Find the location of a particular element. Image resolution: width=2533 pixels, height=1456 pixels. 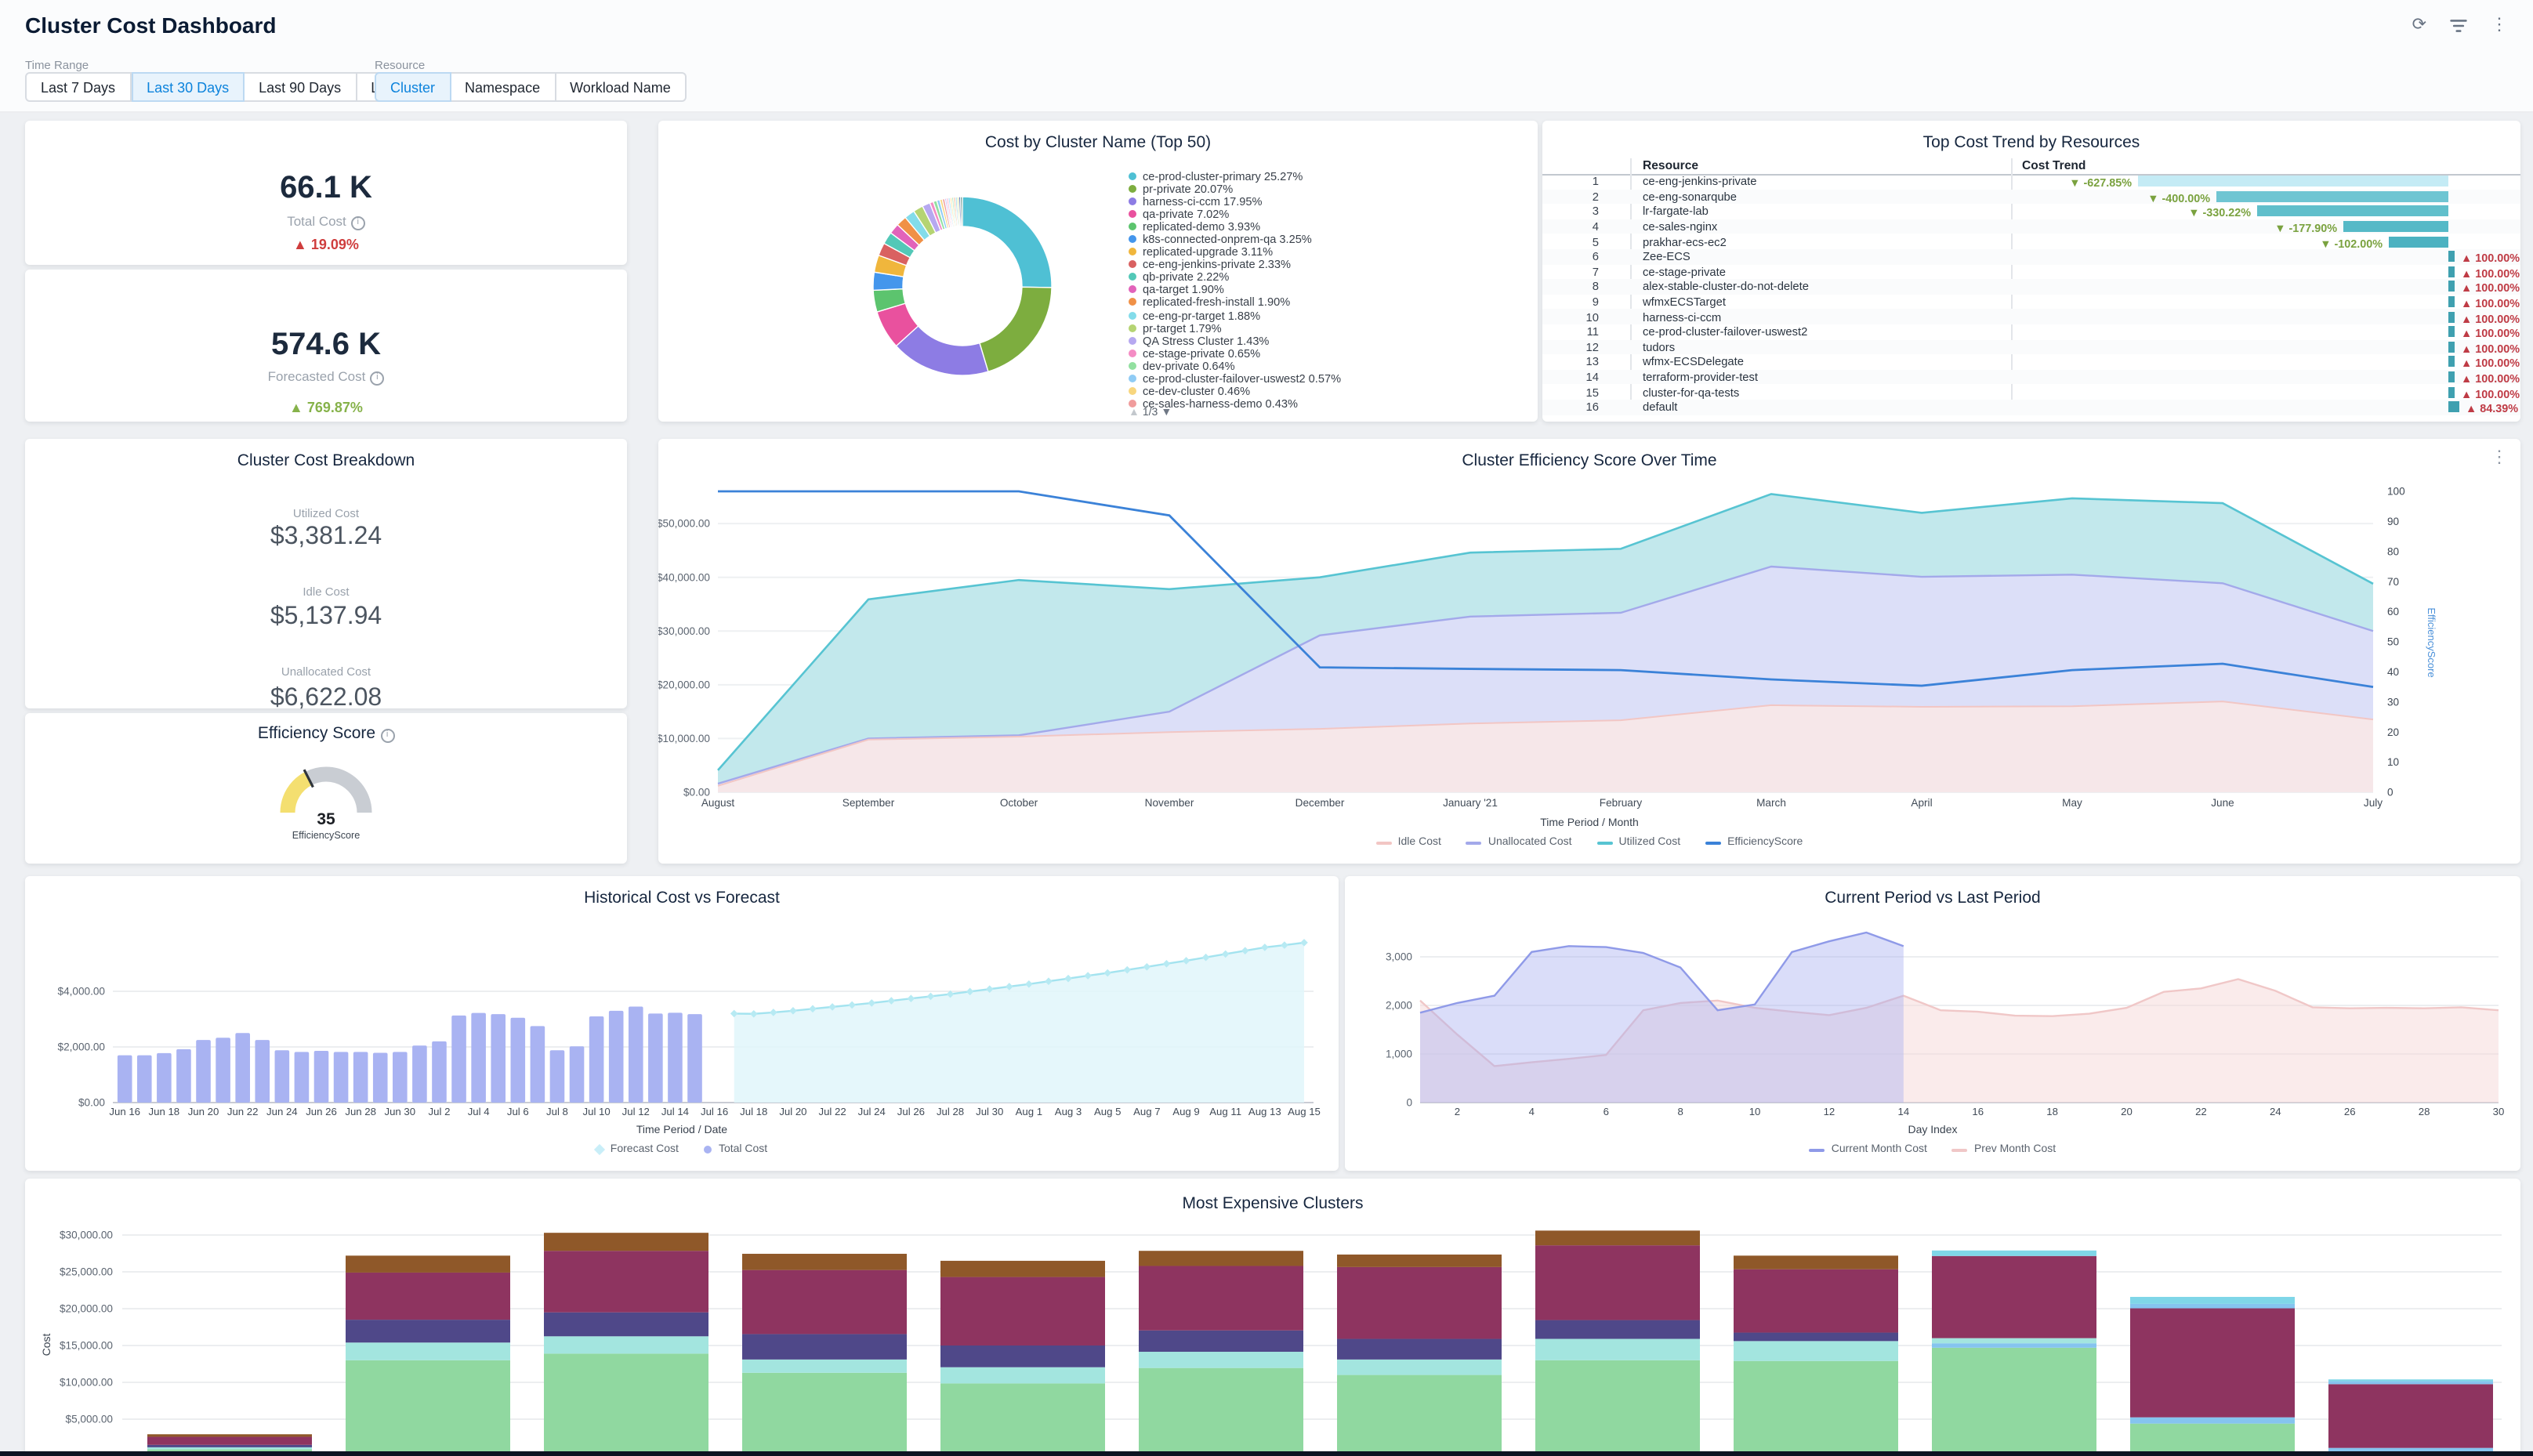

page-down-icon: ▼ is located at coordinates (1166, 412).